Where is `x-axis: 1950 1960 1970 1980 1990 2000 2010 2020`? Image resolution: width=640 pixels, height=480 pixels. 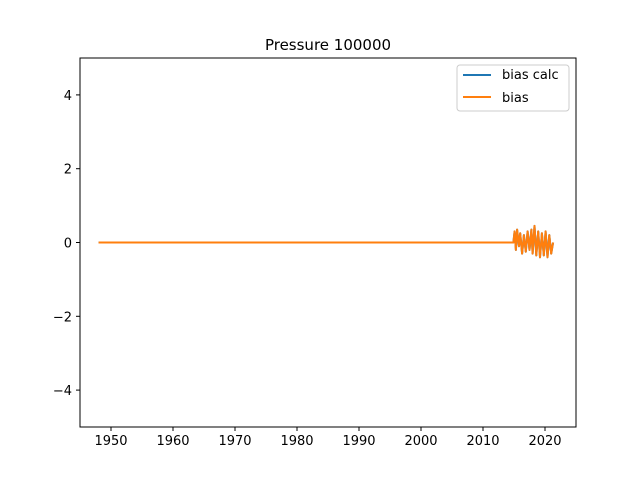
x-axis: 1950 1960 1970 1980 1990 2000 2010 2020 is located at coordinates (328, 438).